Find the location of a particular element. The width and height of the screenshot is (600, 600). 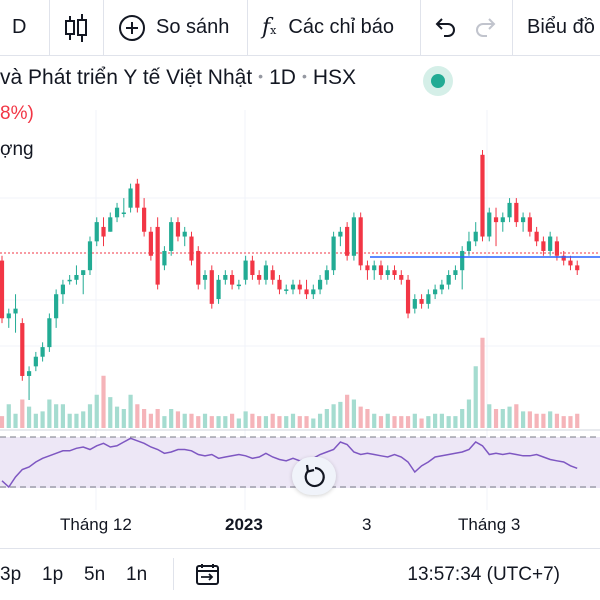

redo-button is located at coordinates (486, 27).